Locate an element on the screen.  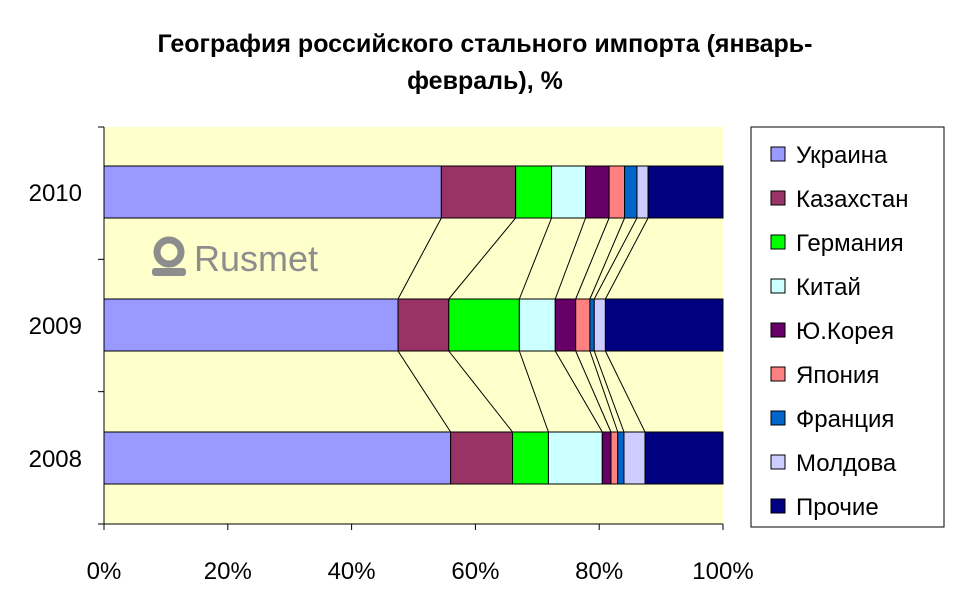
legend-label: Украина is located at coordinates (842, 155).